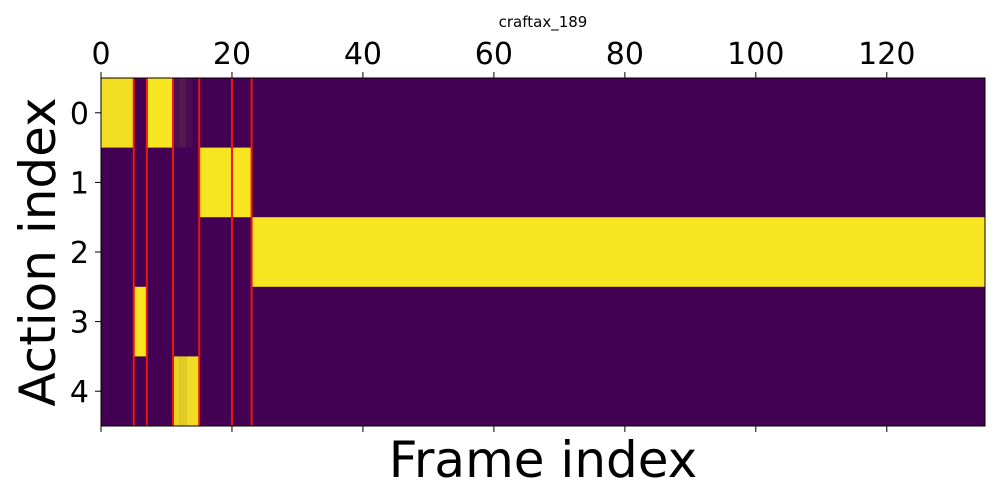  What do you see at coordinates (494, 54) in the screenshot?
I see `x-tick-label: 60` at bounding box center [494, 54].